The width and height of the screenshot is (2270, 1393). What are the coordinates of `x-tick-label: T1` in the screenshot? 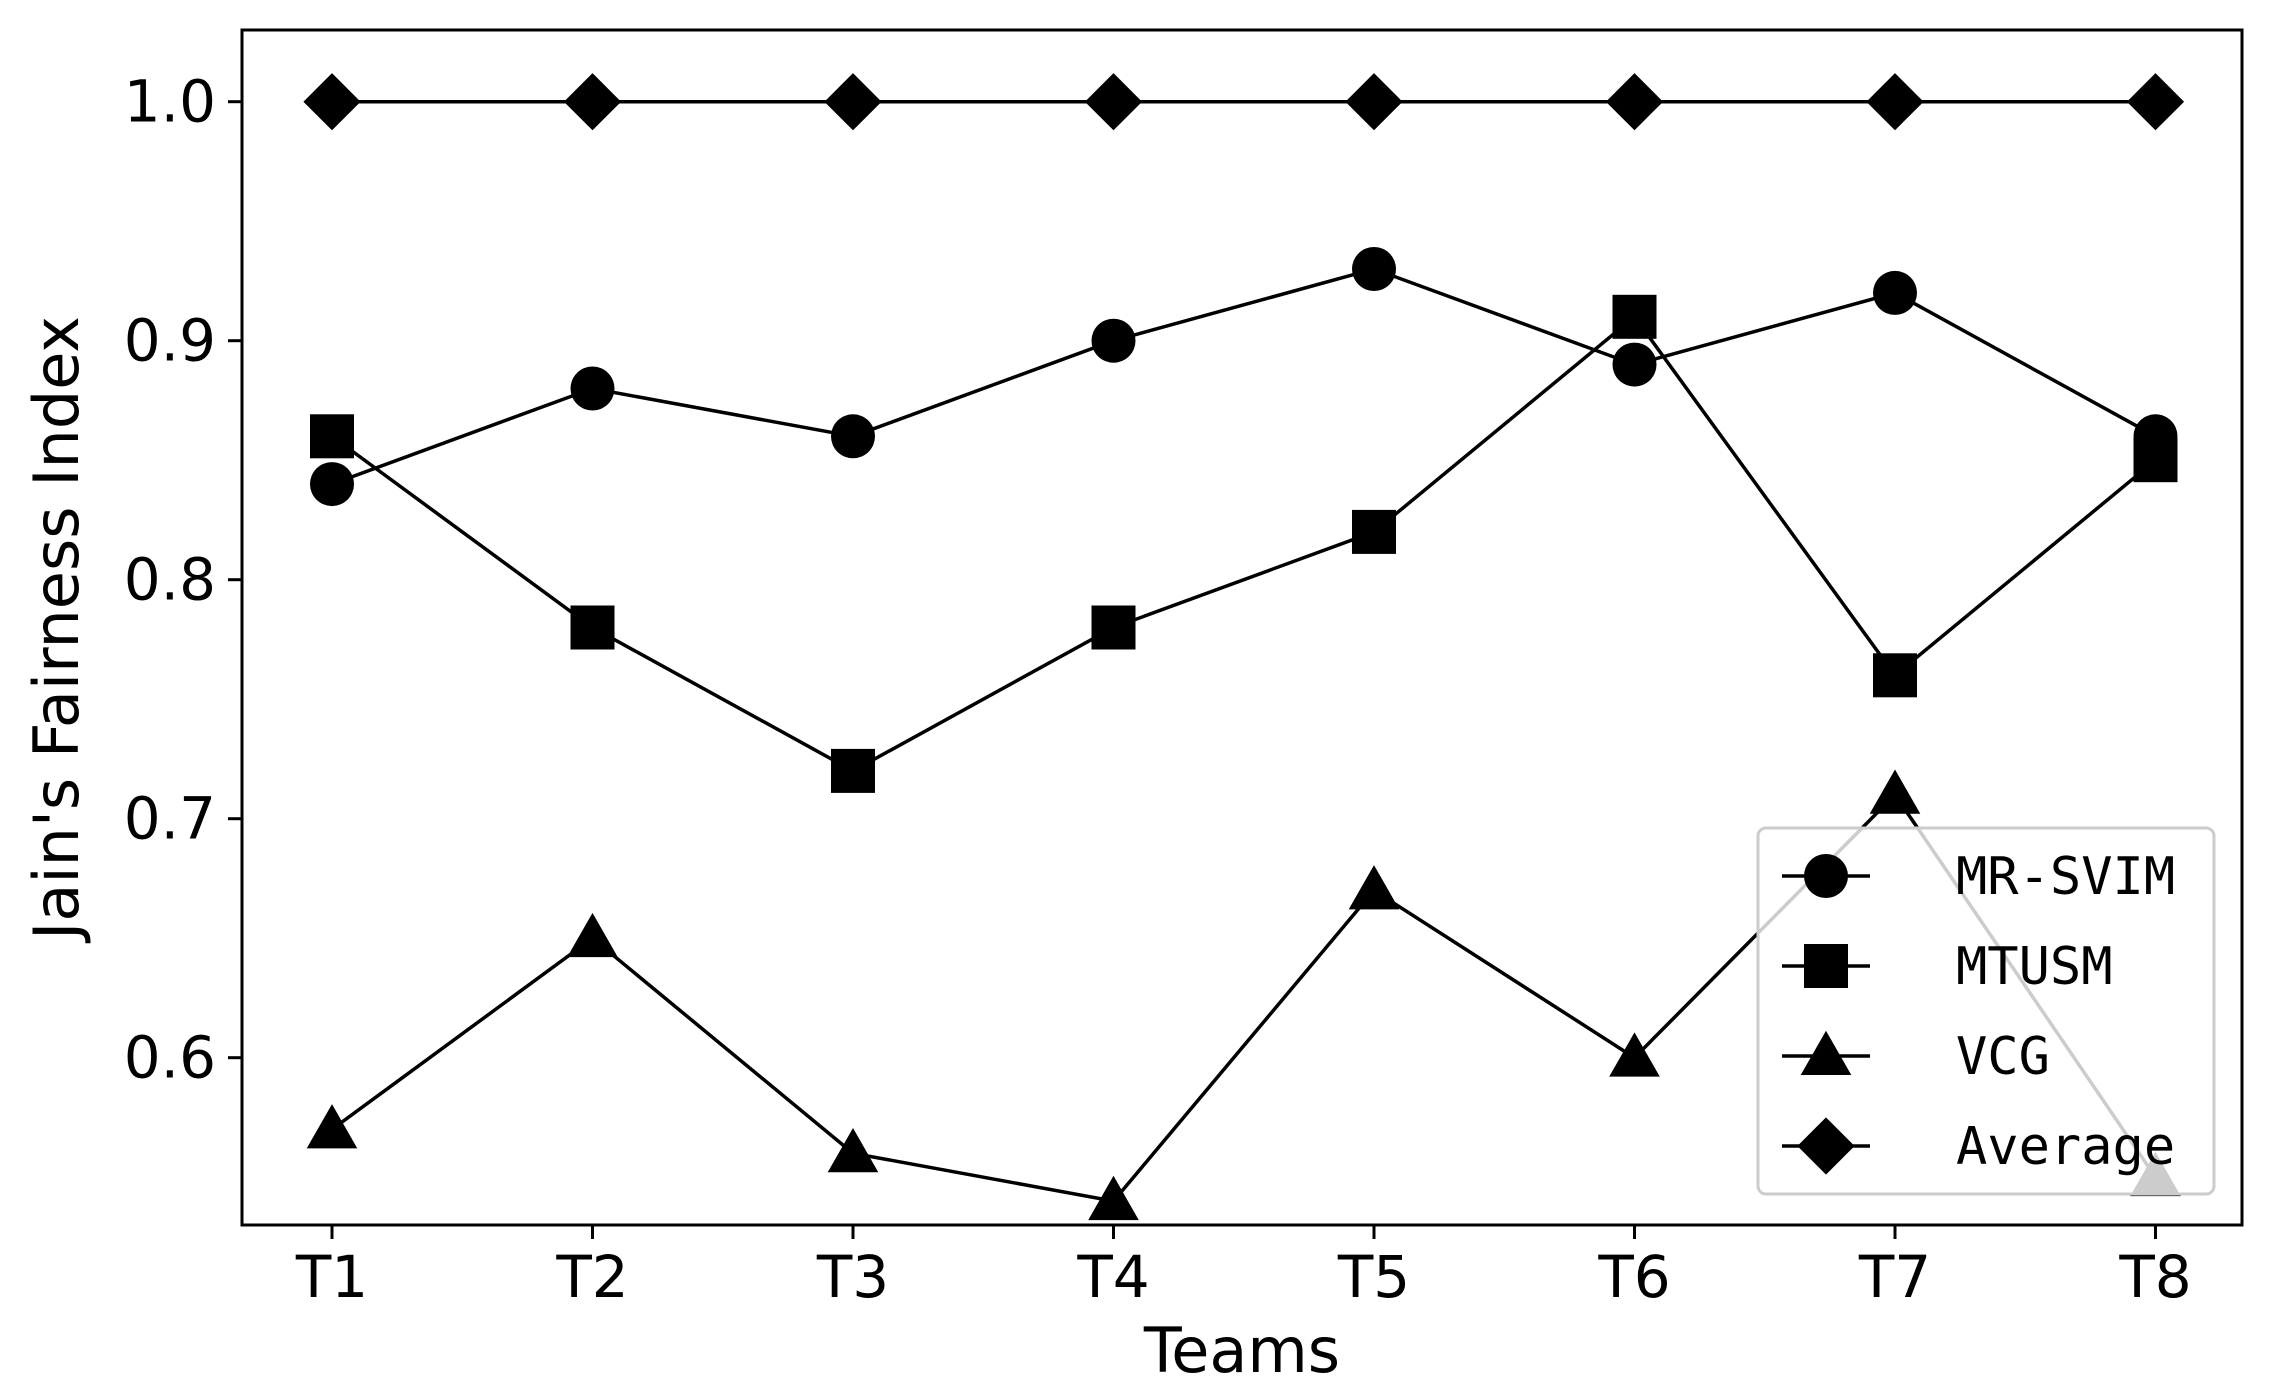 It's located at (331, 1277).